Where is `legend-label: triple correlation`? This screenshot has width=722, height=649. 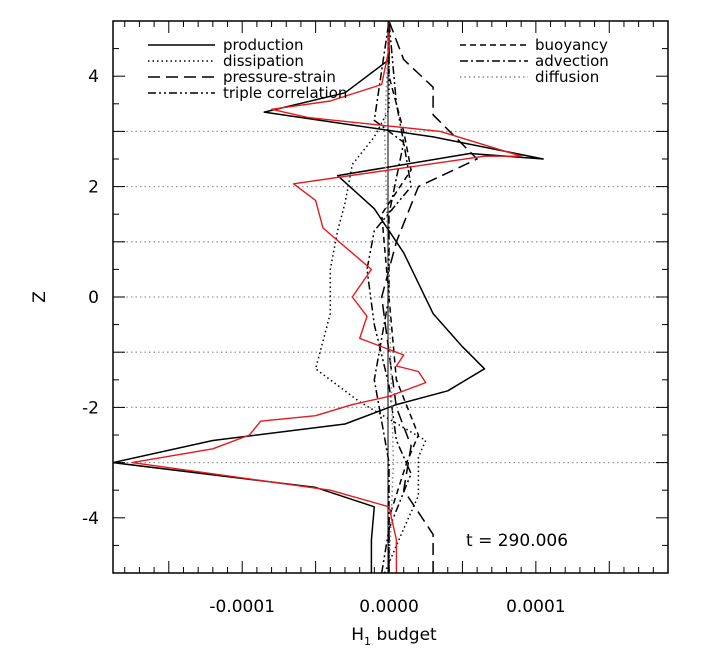
legend-label: triple correlation is located at coordinates (285, 93).